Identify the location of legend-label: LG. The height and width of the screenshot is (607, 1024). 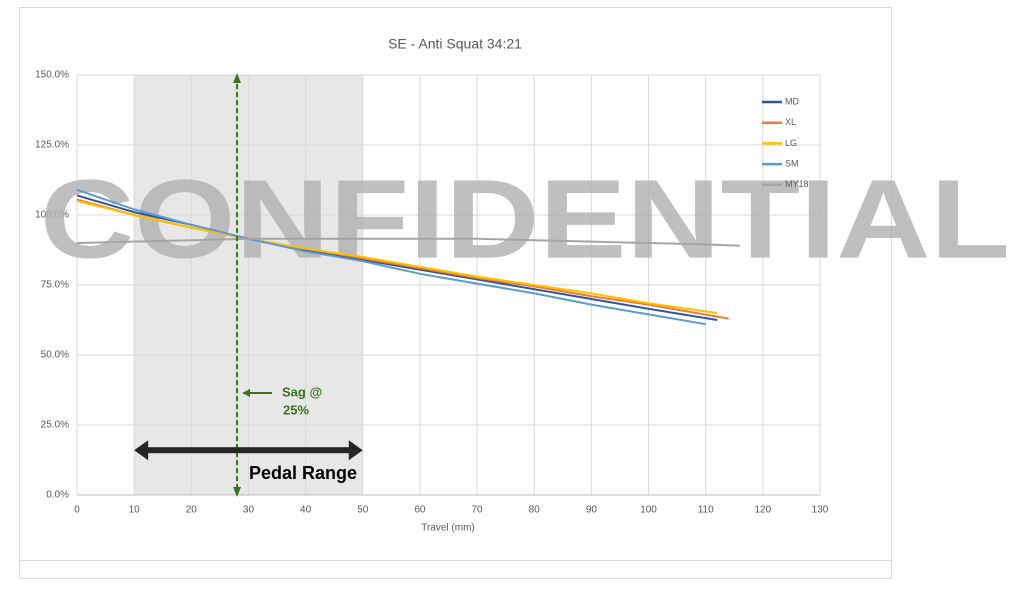
(791, 143).